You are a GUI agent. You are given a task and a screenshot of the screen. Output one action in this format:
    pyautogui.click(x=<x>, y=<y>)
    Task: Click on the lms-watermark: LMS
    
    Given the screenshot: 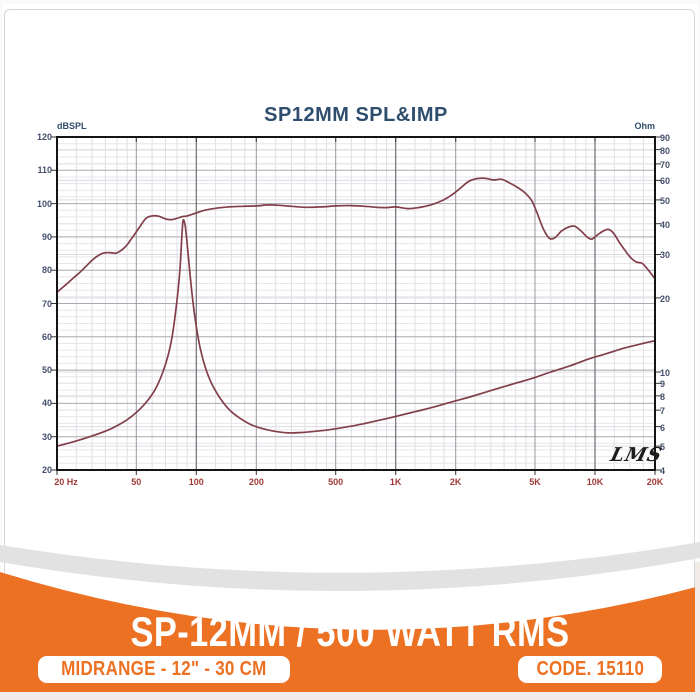 What is the action you would take?
    pyautogui.click(x=636, y=455)
    